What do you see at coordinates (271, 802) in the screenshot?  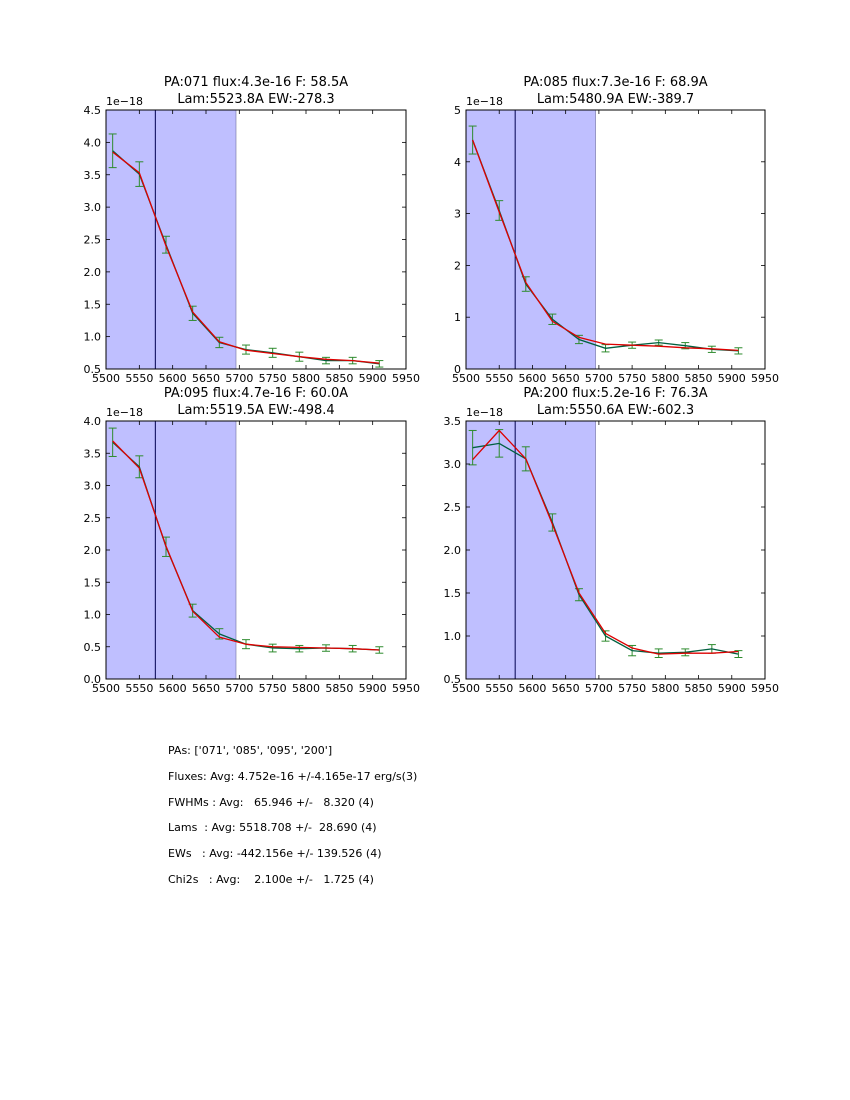 I see `stats-fwhms: FWHMs : Avg: 65.946 +/- 8.320 (4)` at bounding box center [271, 802].